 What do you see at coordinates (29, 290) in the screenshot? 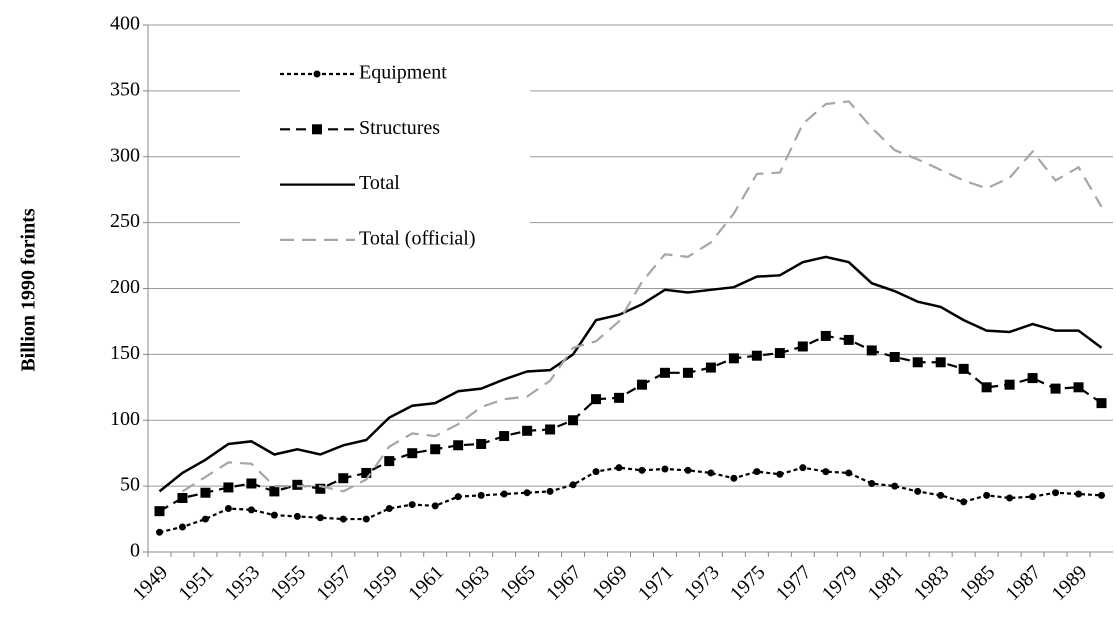
I see `y-axis-label: Billion 1990 forints` at bounding box center [29, 290].